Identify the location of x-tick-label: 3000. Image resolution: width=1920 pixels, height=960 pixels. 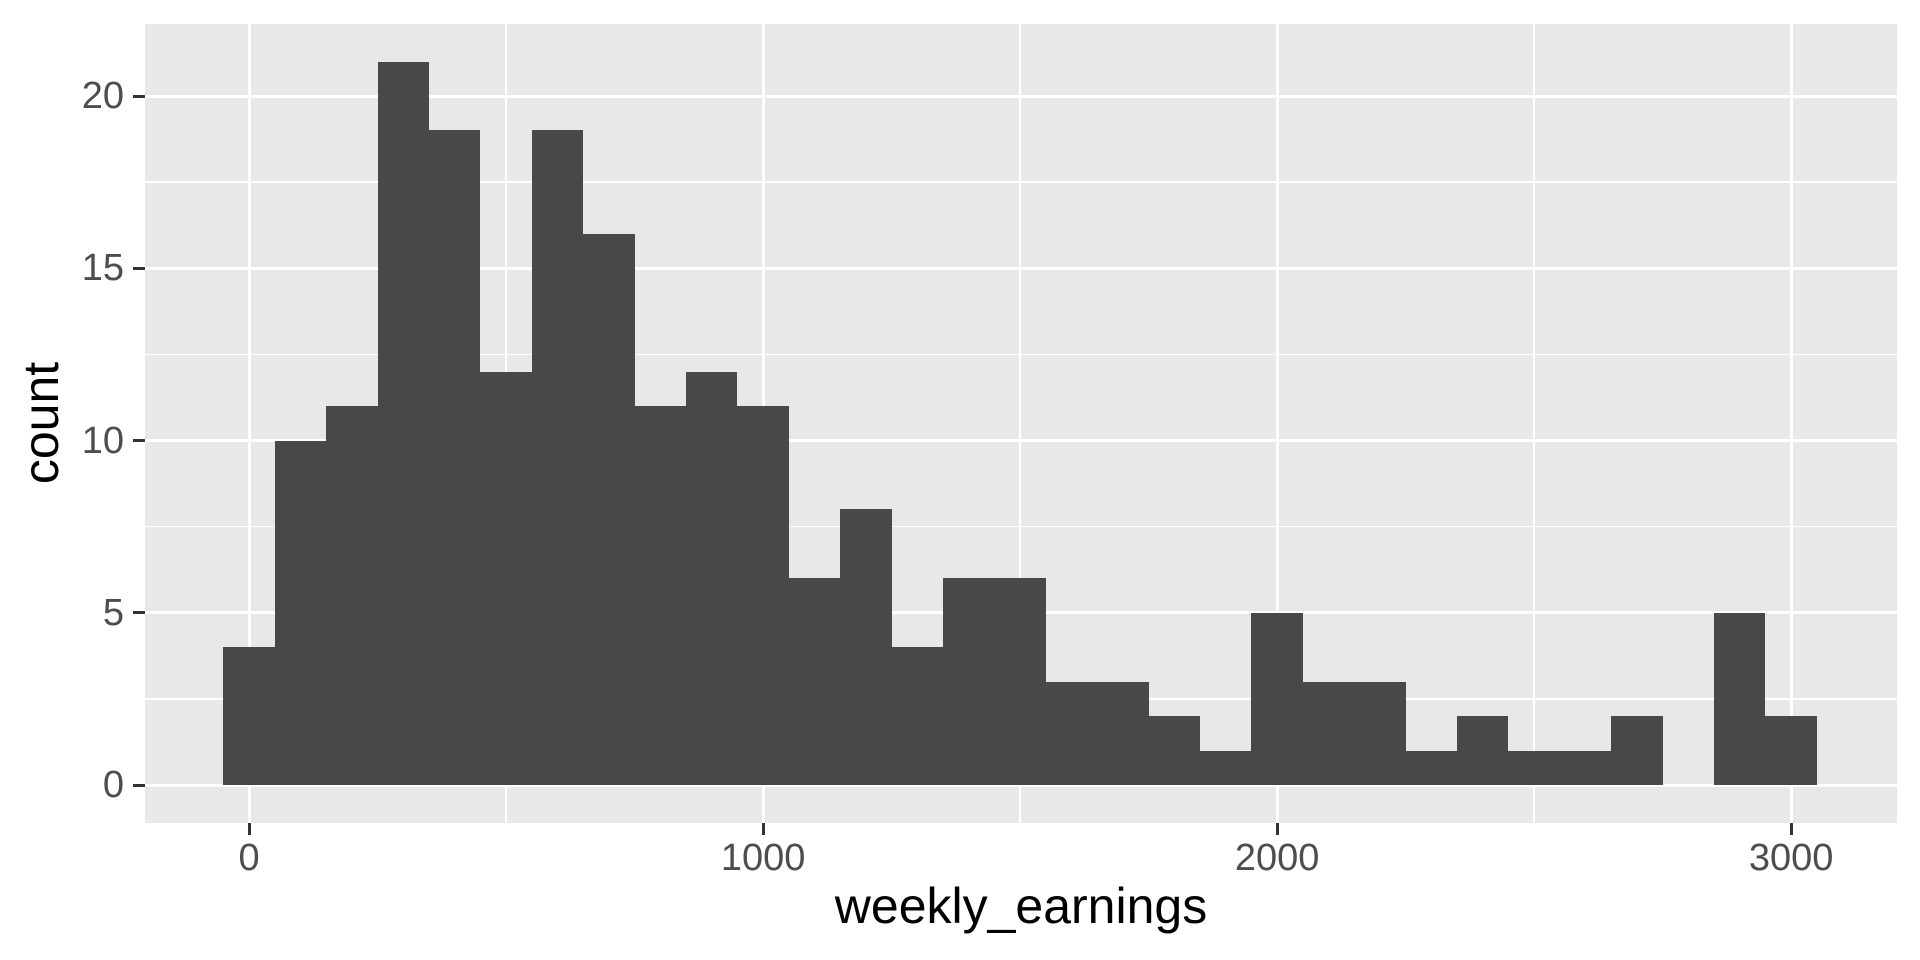
(1791, 858).